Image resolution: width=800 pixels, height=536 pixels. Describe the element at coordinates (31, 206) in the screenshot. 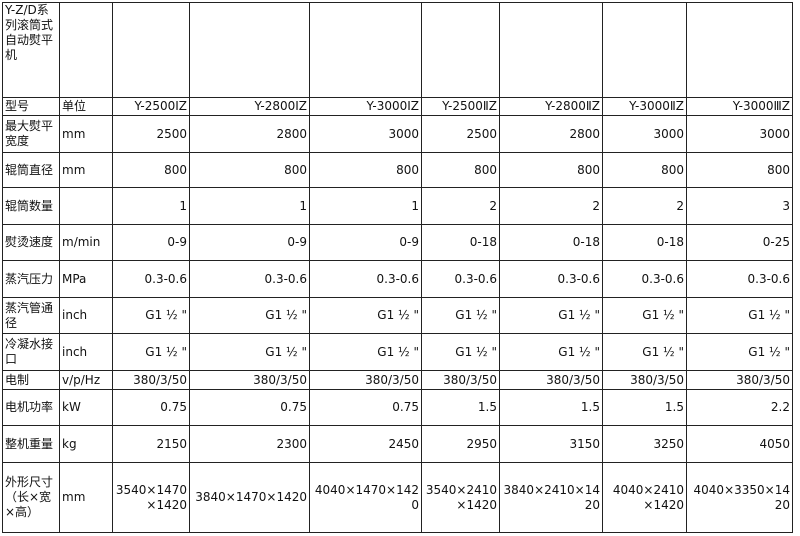

I see `row-label: 辊筒数量` at that location.